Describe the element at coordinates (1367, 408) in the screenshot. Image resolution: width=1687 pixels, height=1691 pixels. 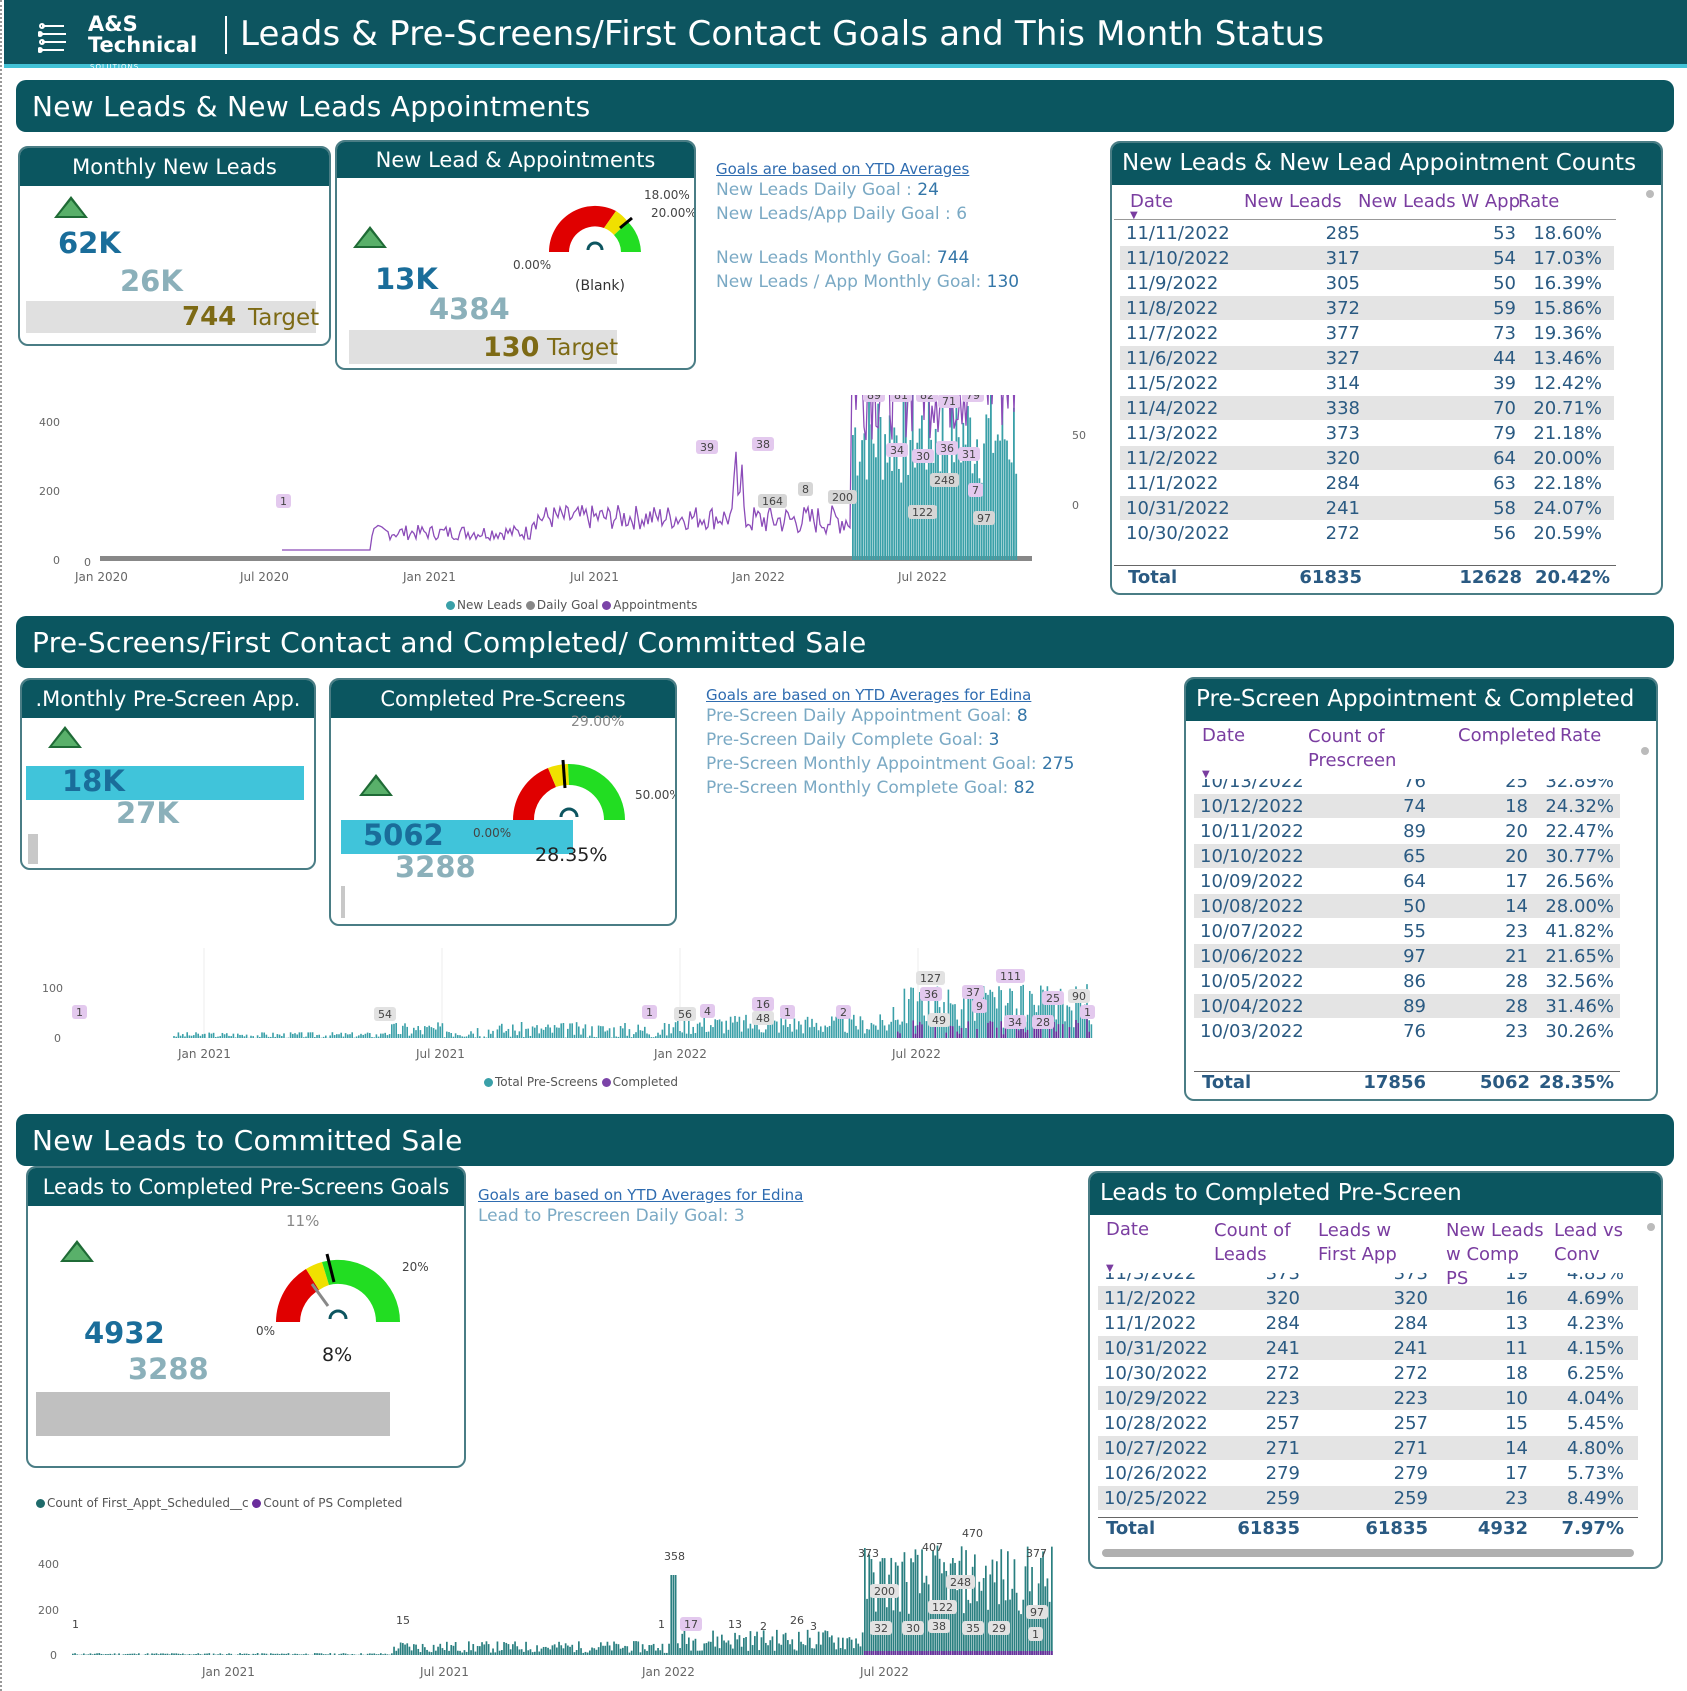
I see `table-row: 11/4/2022 338 70 20.71%` at that location.